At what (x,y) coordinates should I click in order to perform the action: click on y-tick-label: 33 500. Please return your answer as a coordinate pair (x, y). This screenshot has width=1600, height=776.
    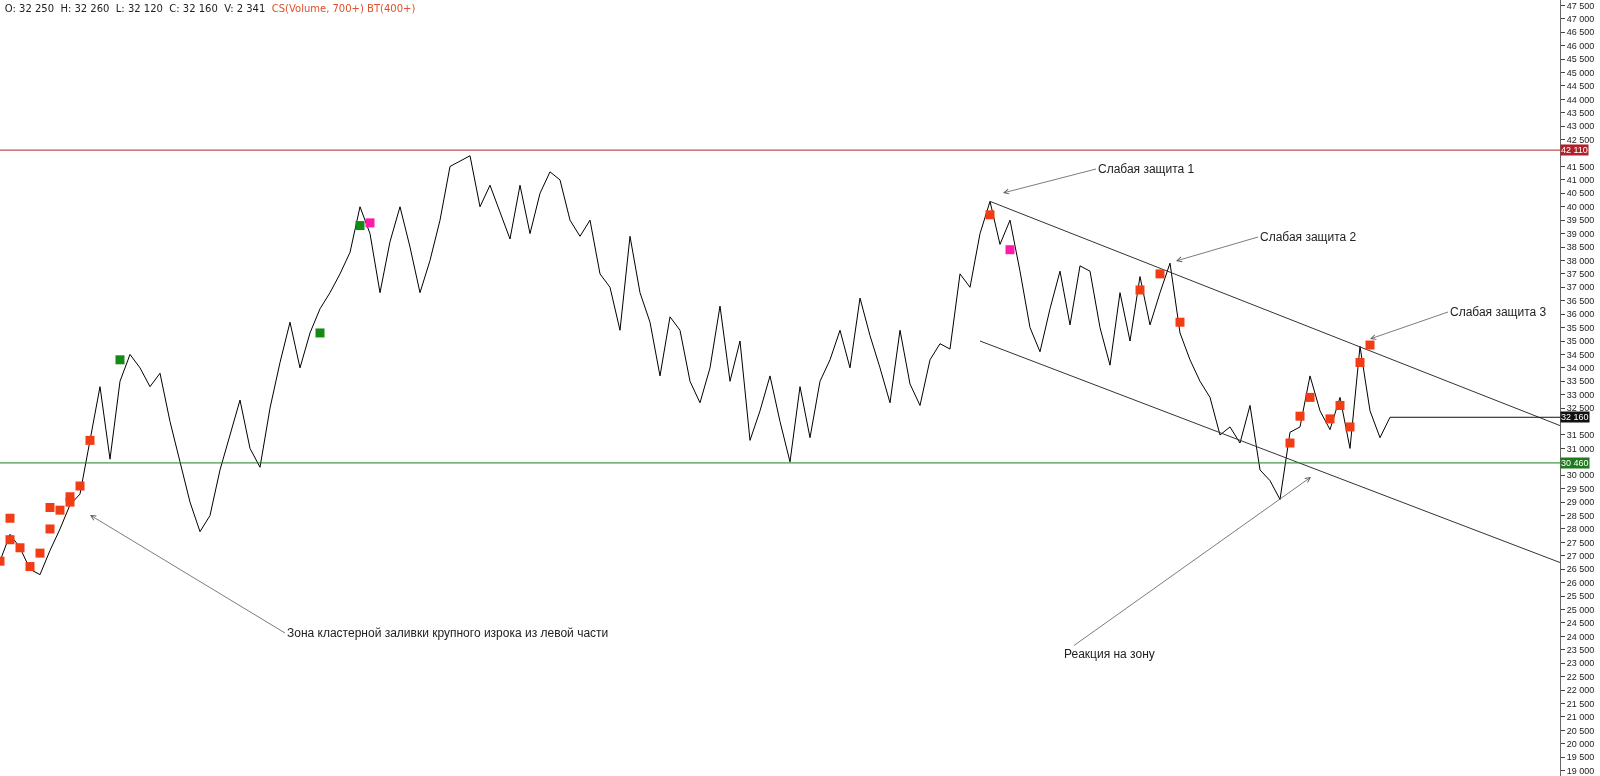
    Looking at the image, I should click on (1580, 381).